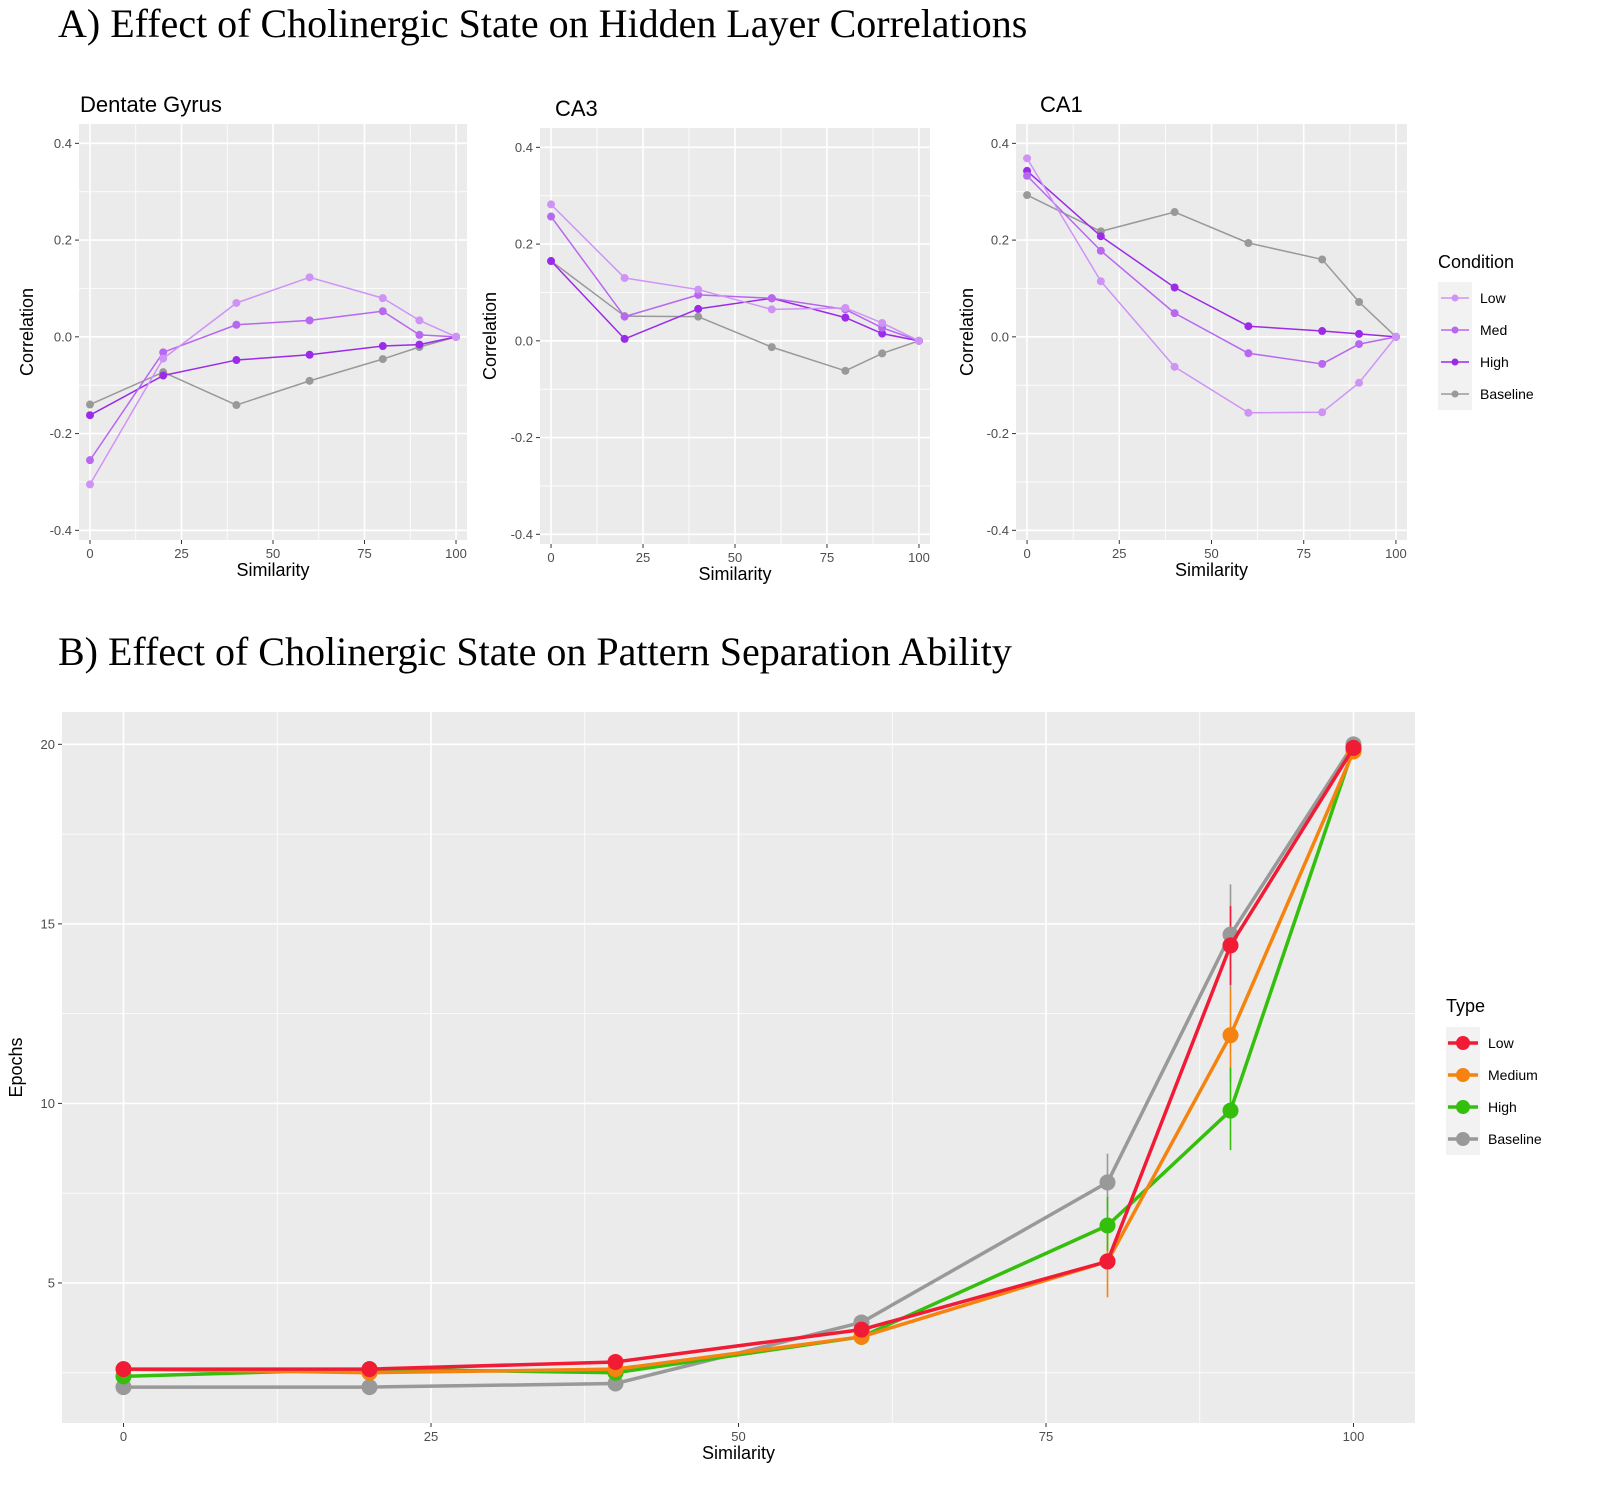 The height and width of the screenshot is (1499, 1600). I want to click on y-axis-label: Epochs, so click(16, 1067).